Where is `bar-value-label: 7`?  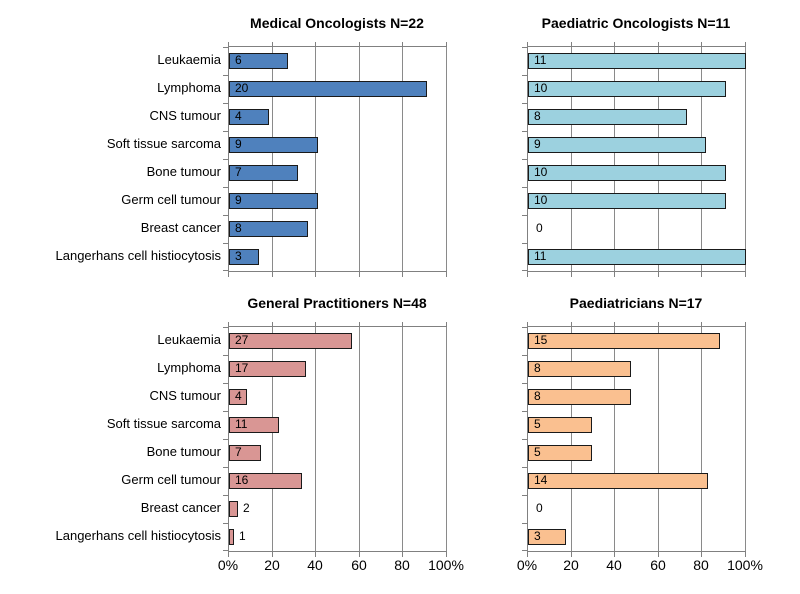 bar-value-label: 7 is located at coordinates (238, 452).